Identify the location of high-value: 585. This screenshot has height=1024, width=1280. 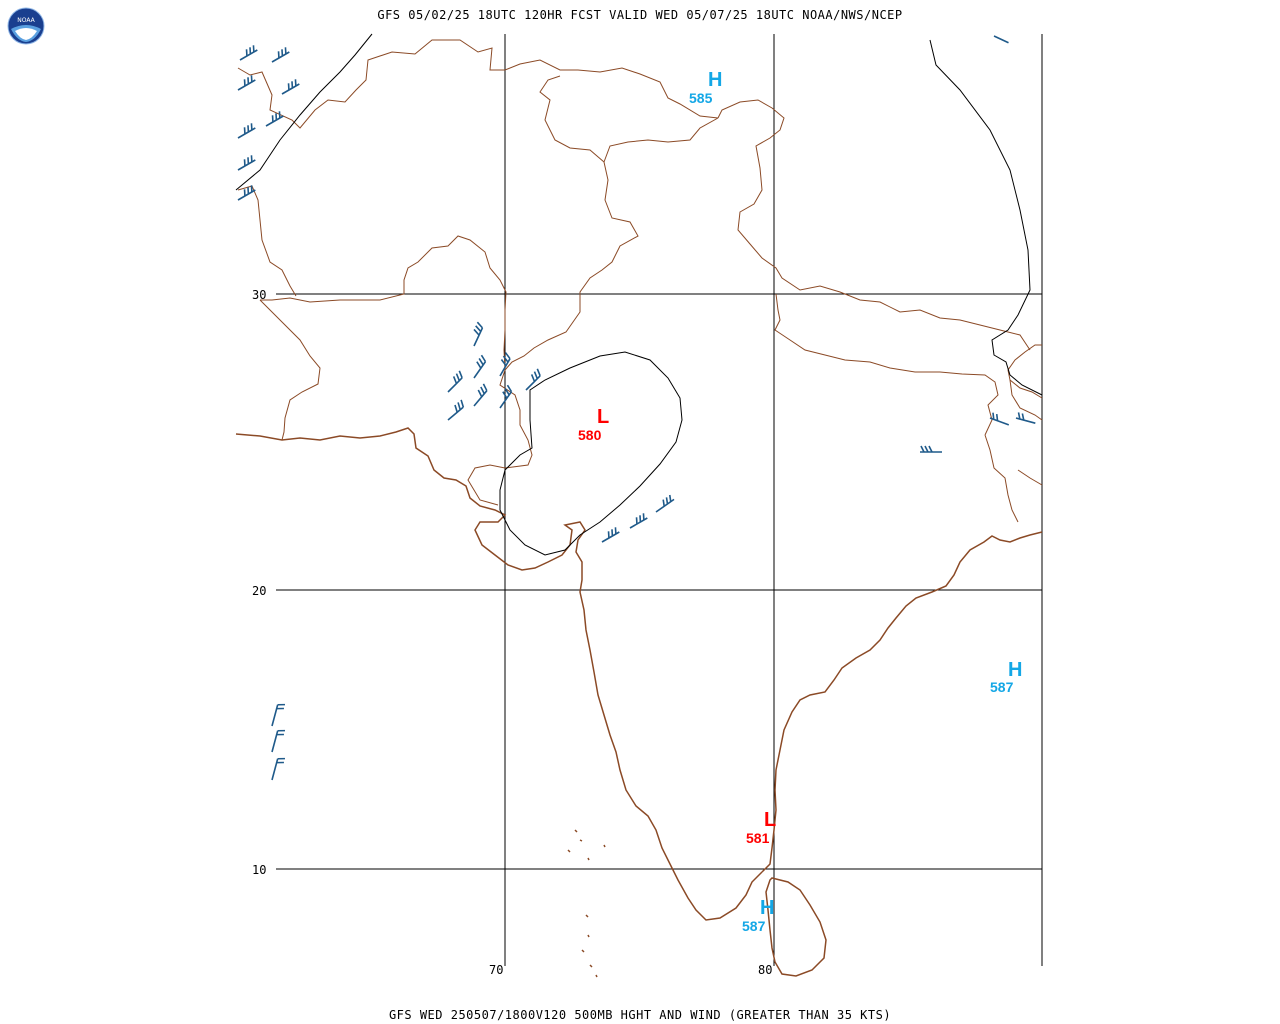
(701, 98).